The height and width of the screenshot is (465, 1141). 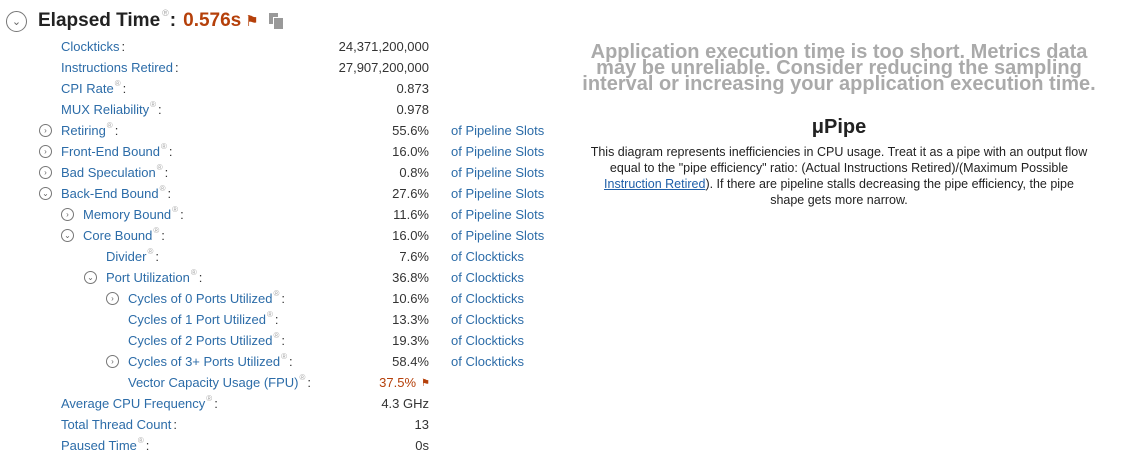 I want to click on metric-value: 27,907,200,000, so click(x=383, y=67).